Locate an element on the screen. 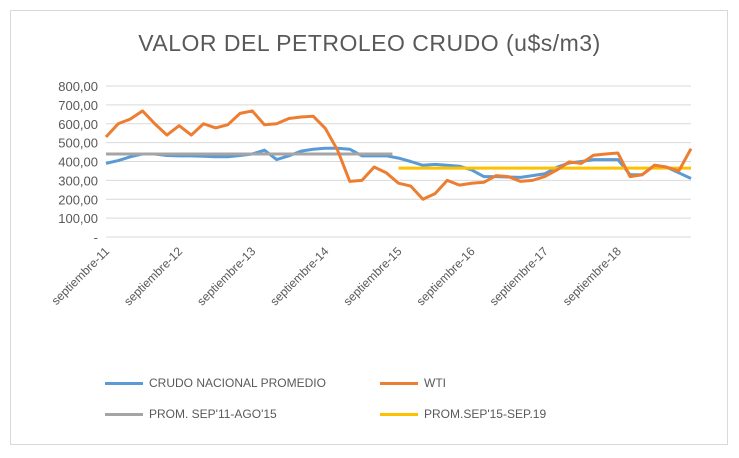 The height and width of the screenshot is (458, 739). legend-label: WTI is located at coordinates (435, 383).